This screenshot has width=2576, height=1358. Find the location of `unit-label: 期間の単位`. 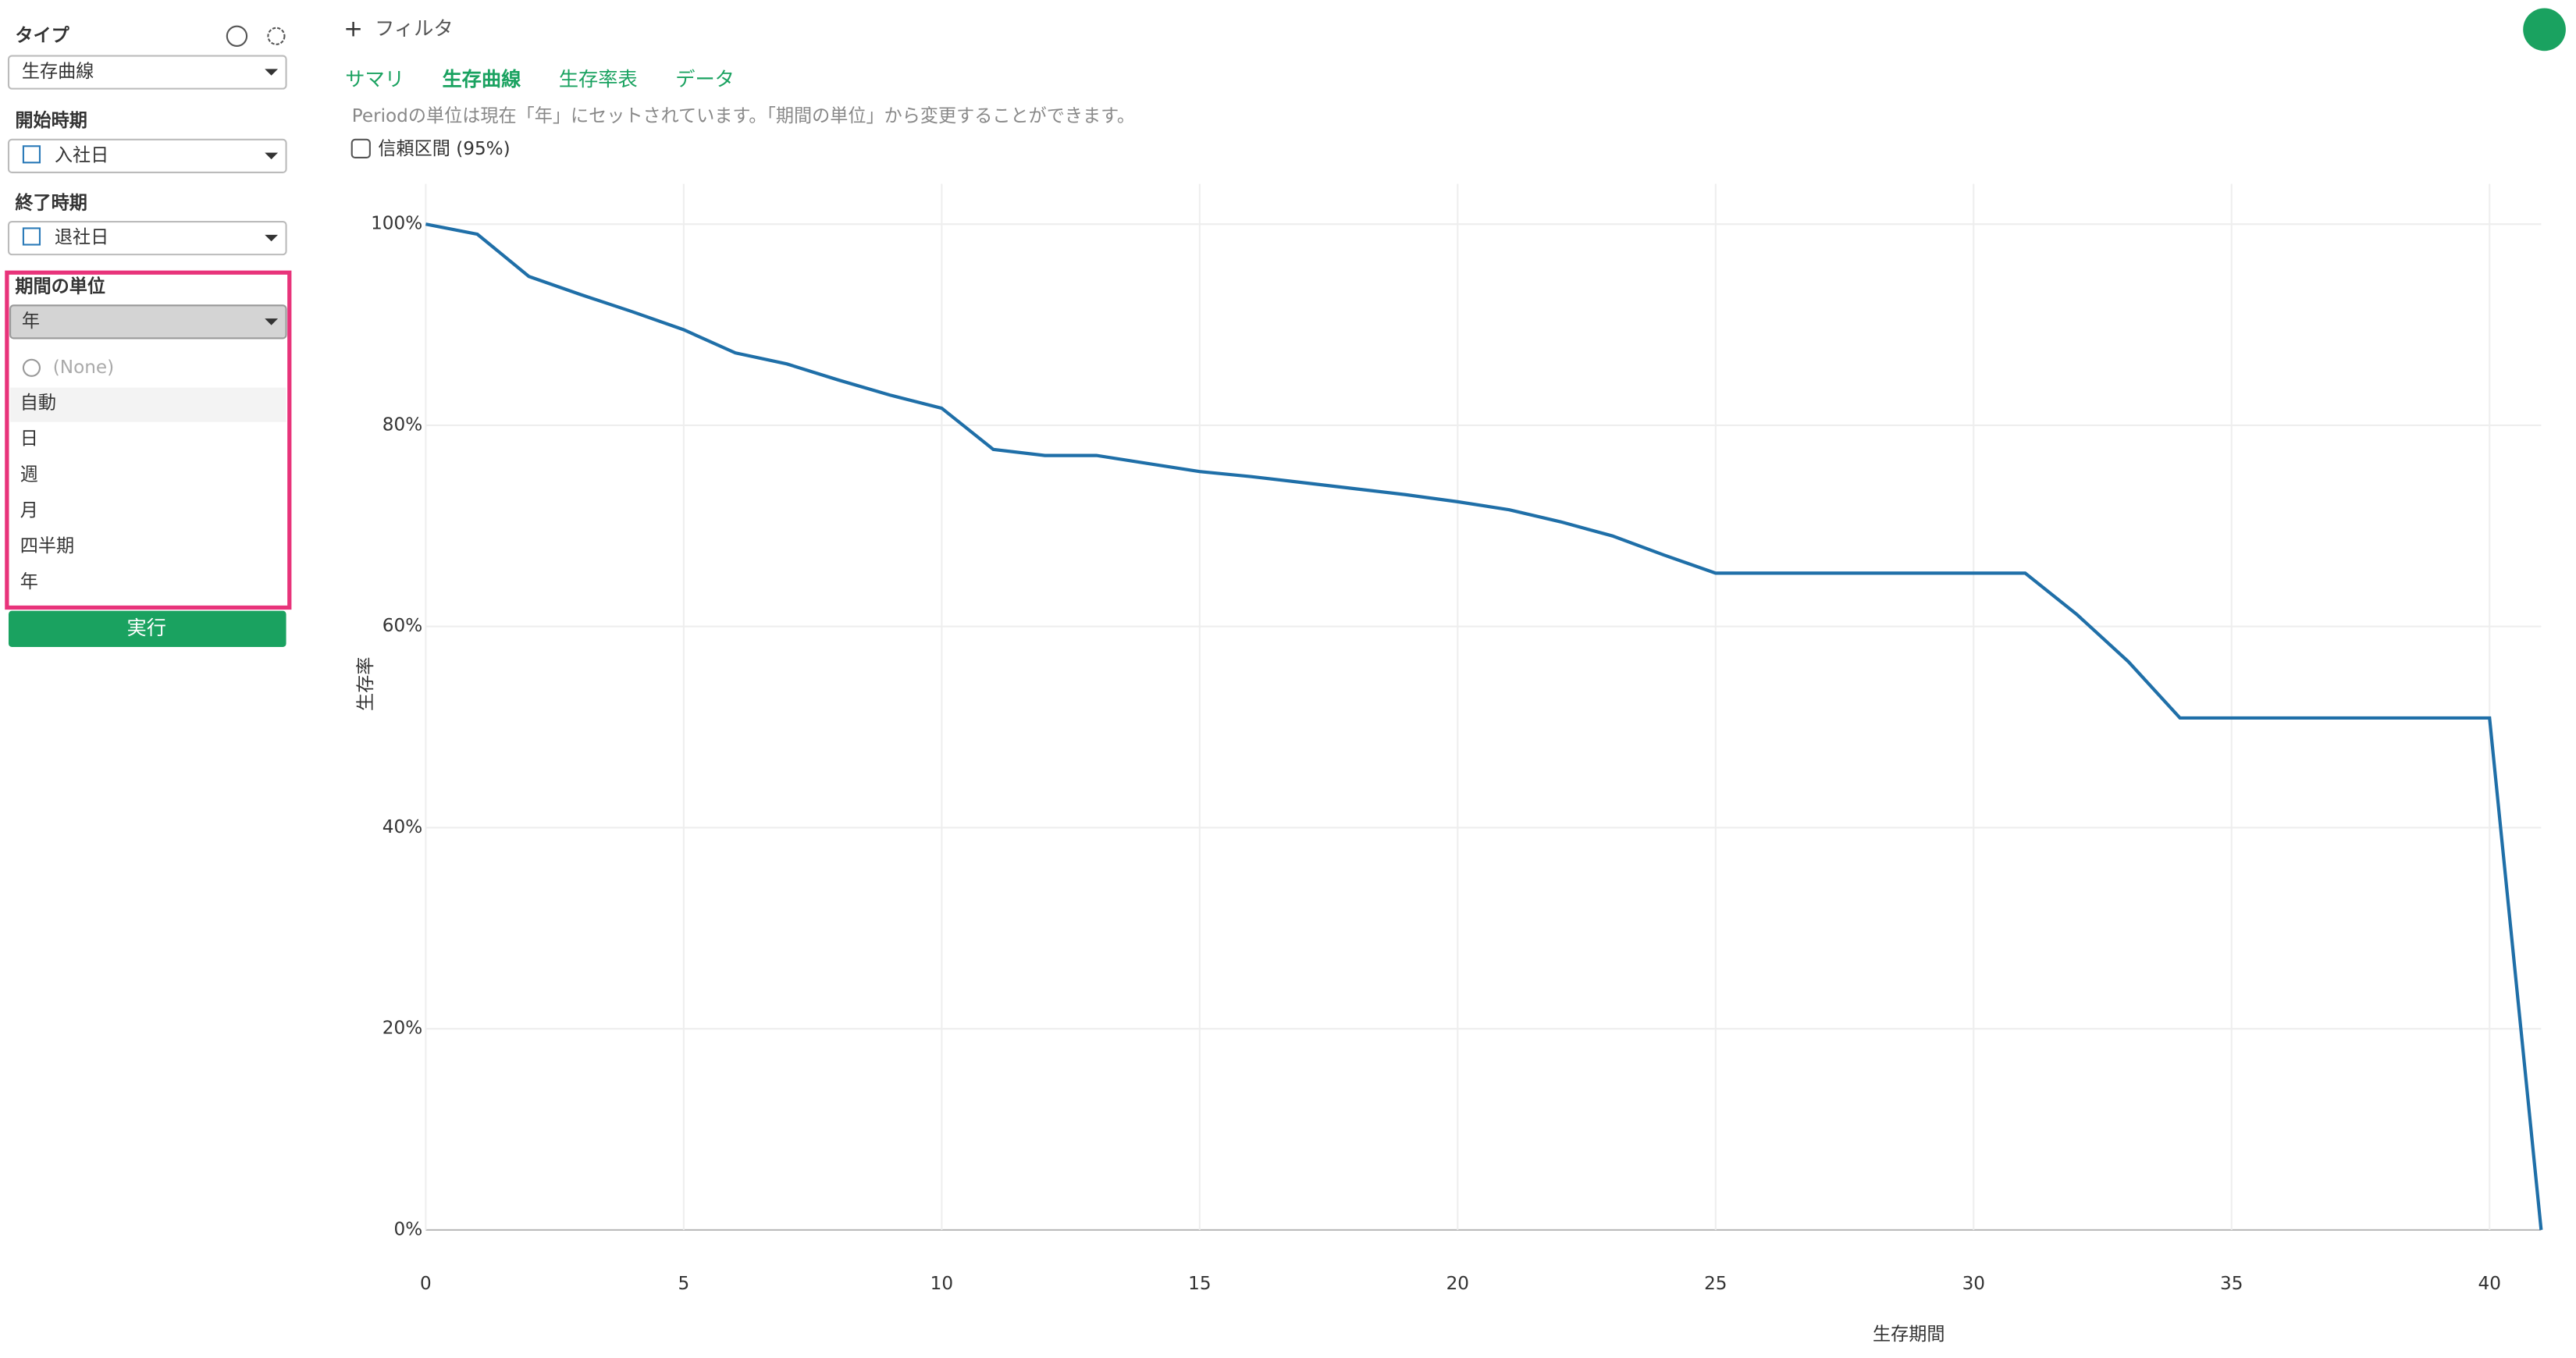

unit-label: 期間の単位 is located at coordinates (60, 286).